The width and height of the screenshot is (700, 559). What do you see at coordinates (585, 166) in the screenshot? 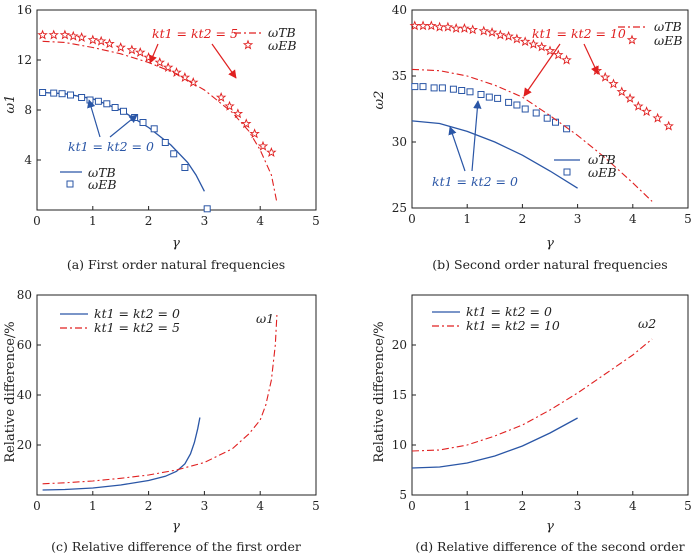
I see `legend-b-bottom: ωTB ωEB` at bounding box center [585, 166].